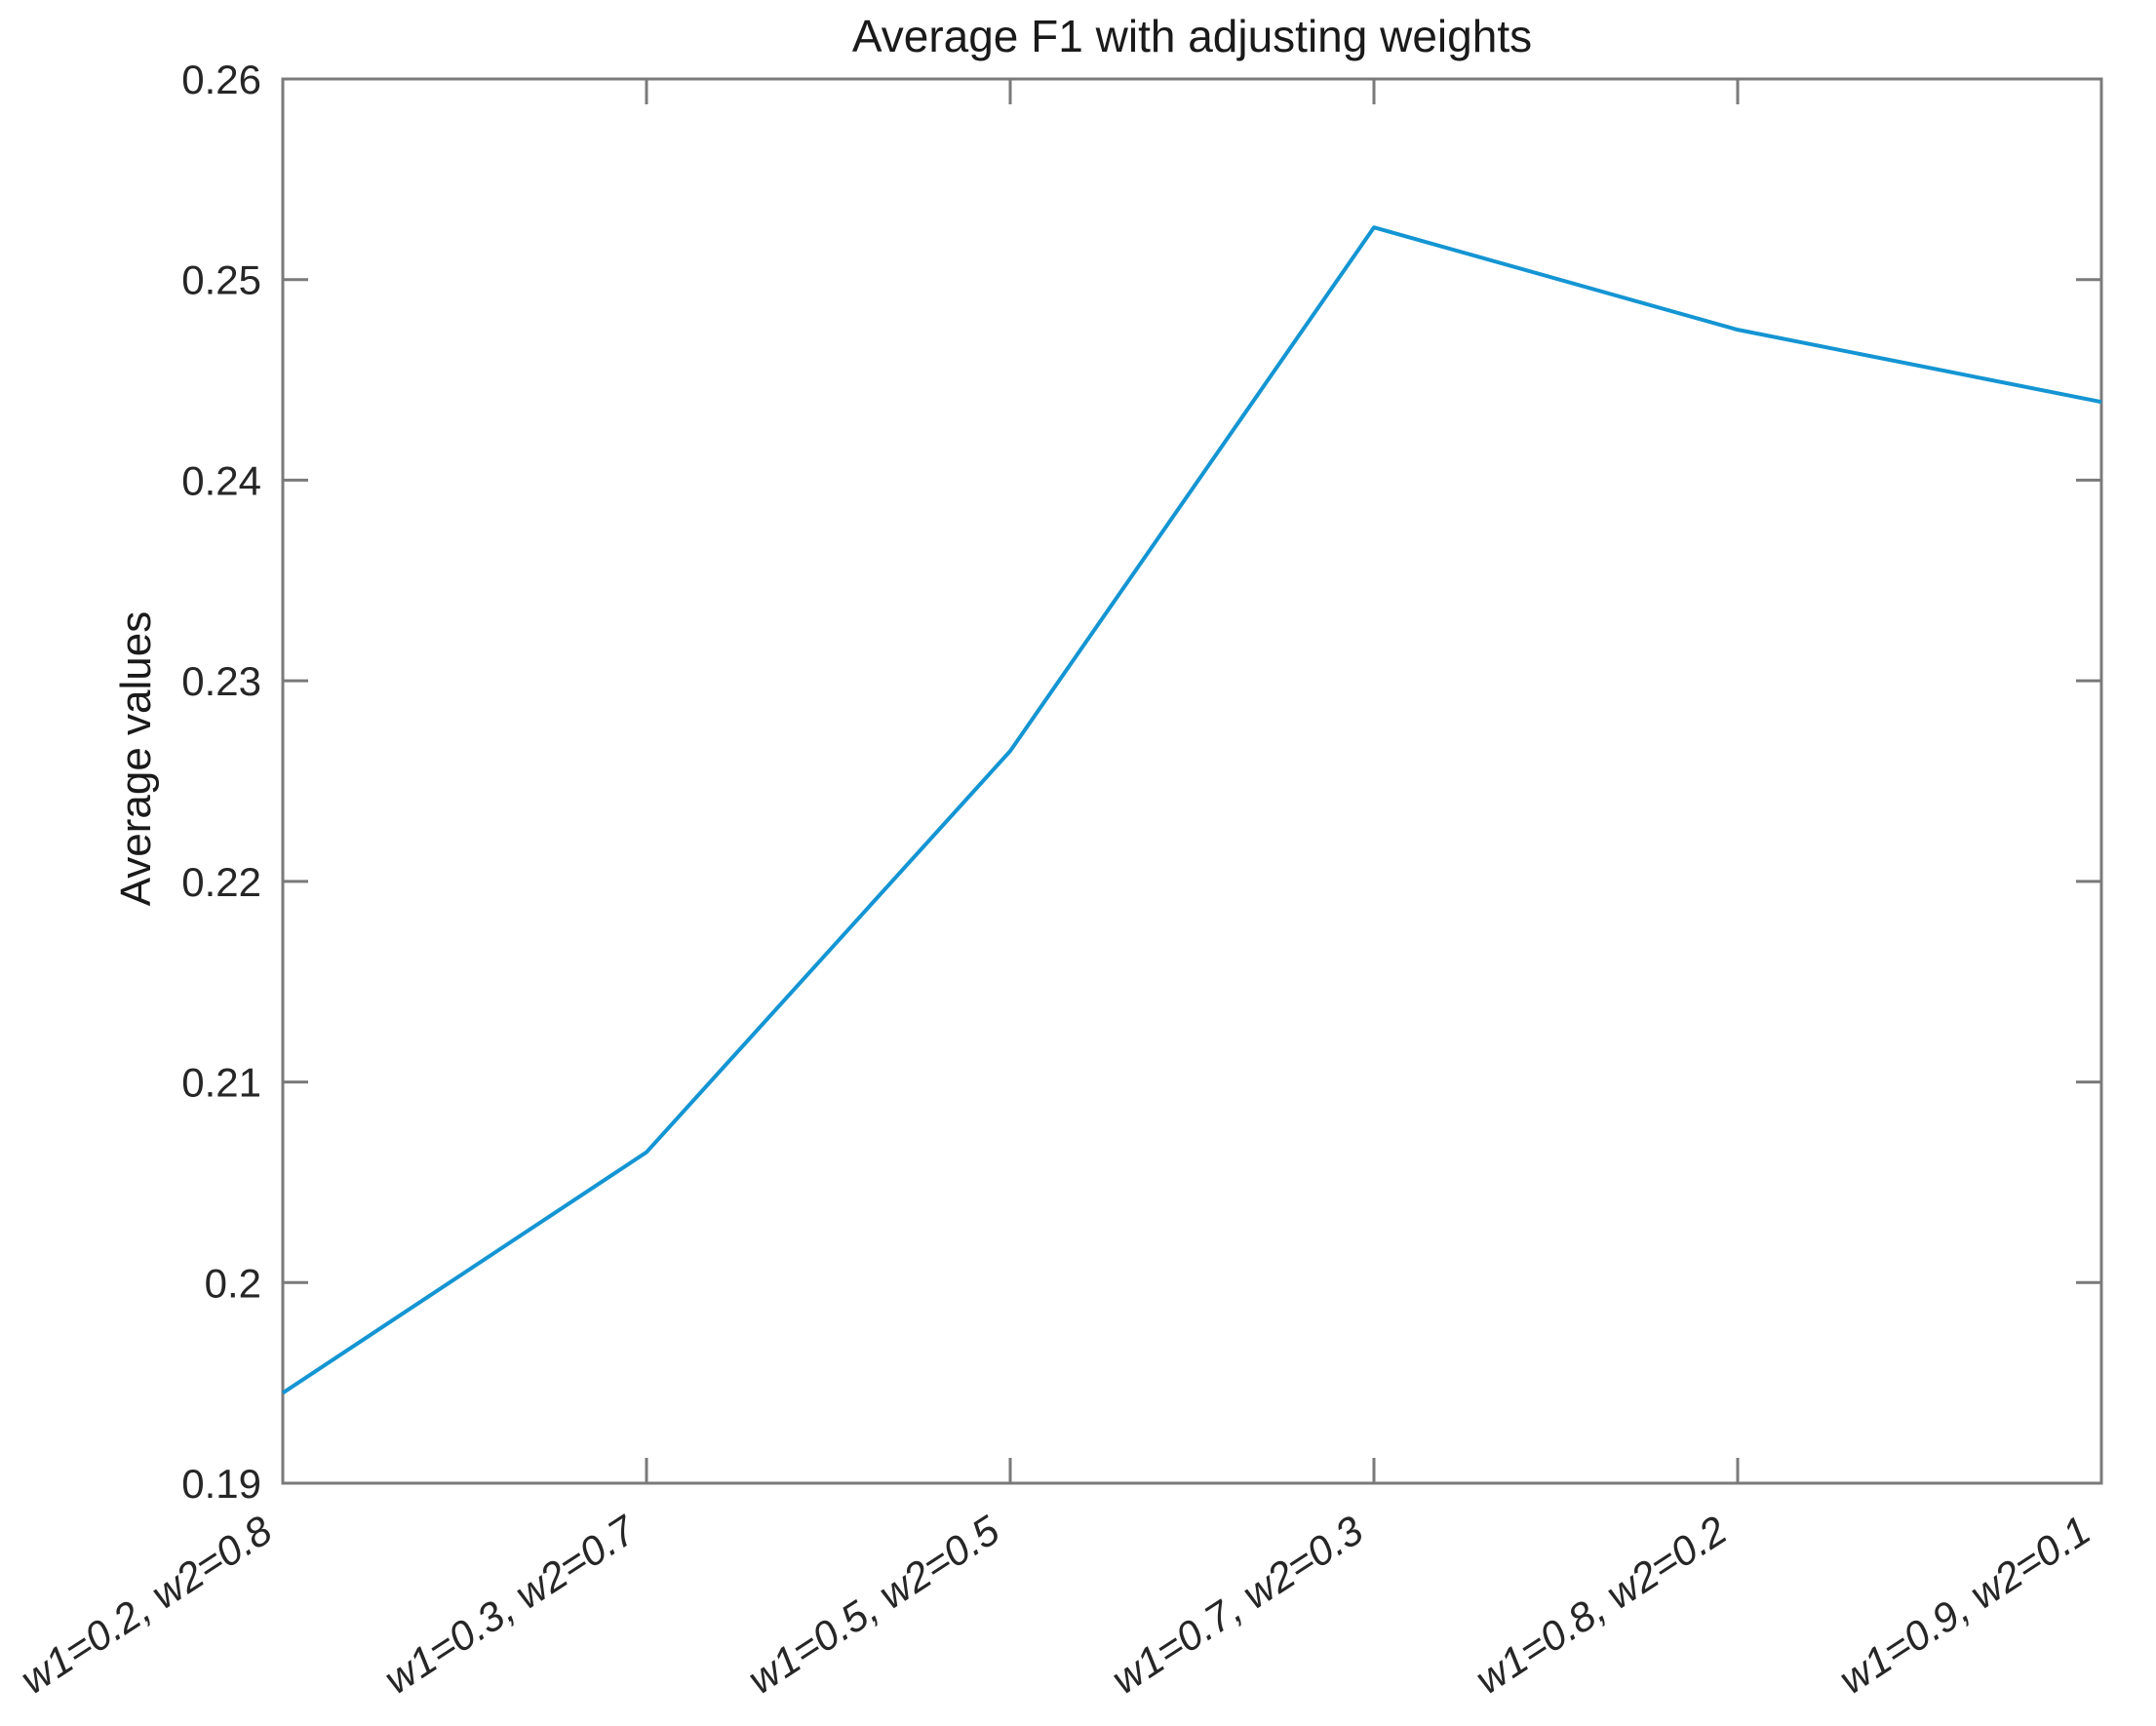 This screenshot has width=2156, height=1726. I want to click on y-tick-label: 0.23, so click(221, 681).